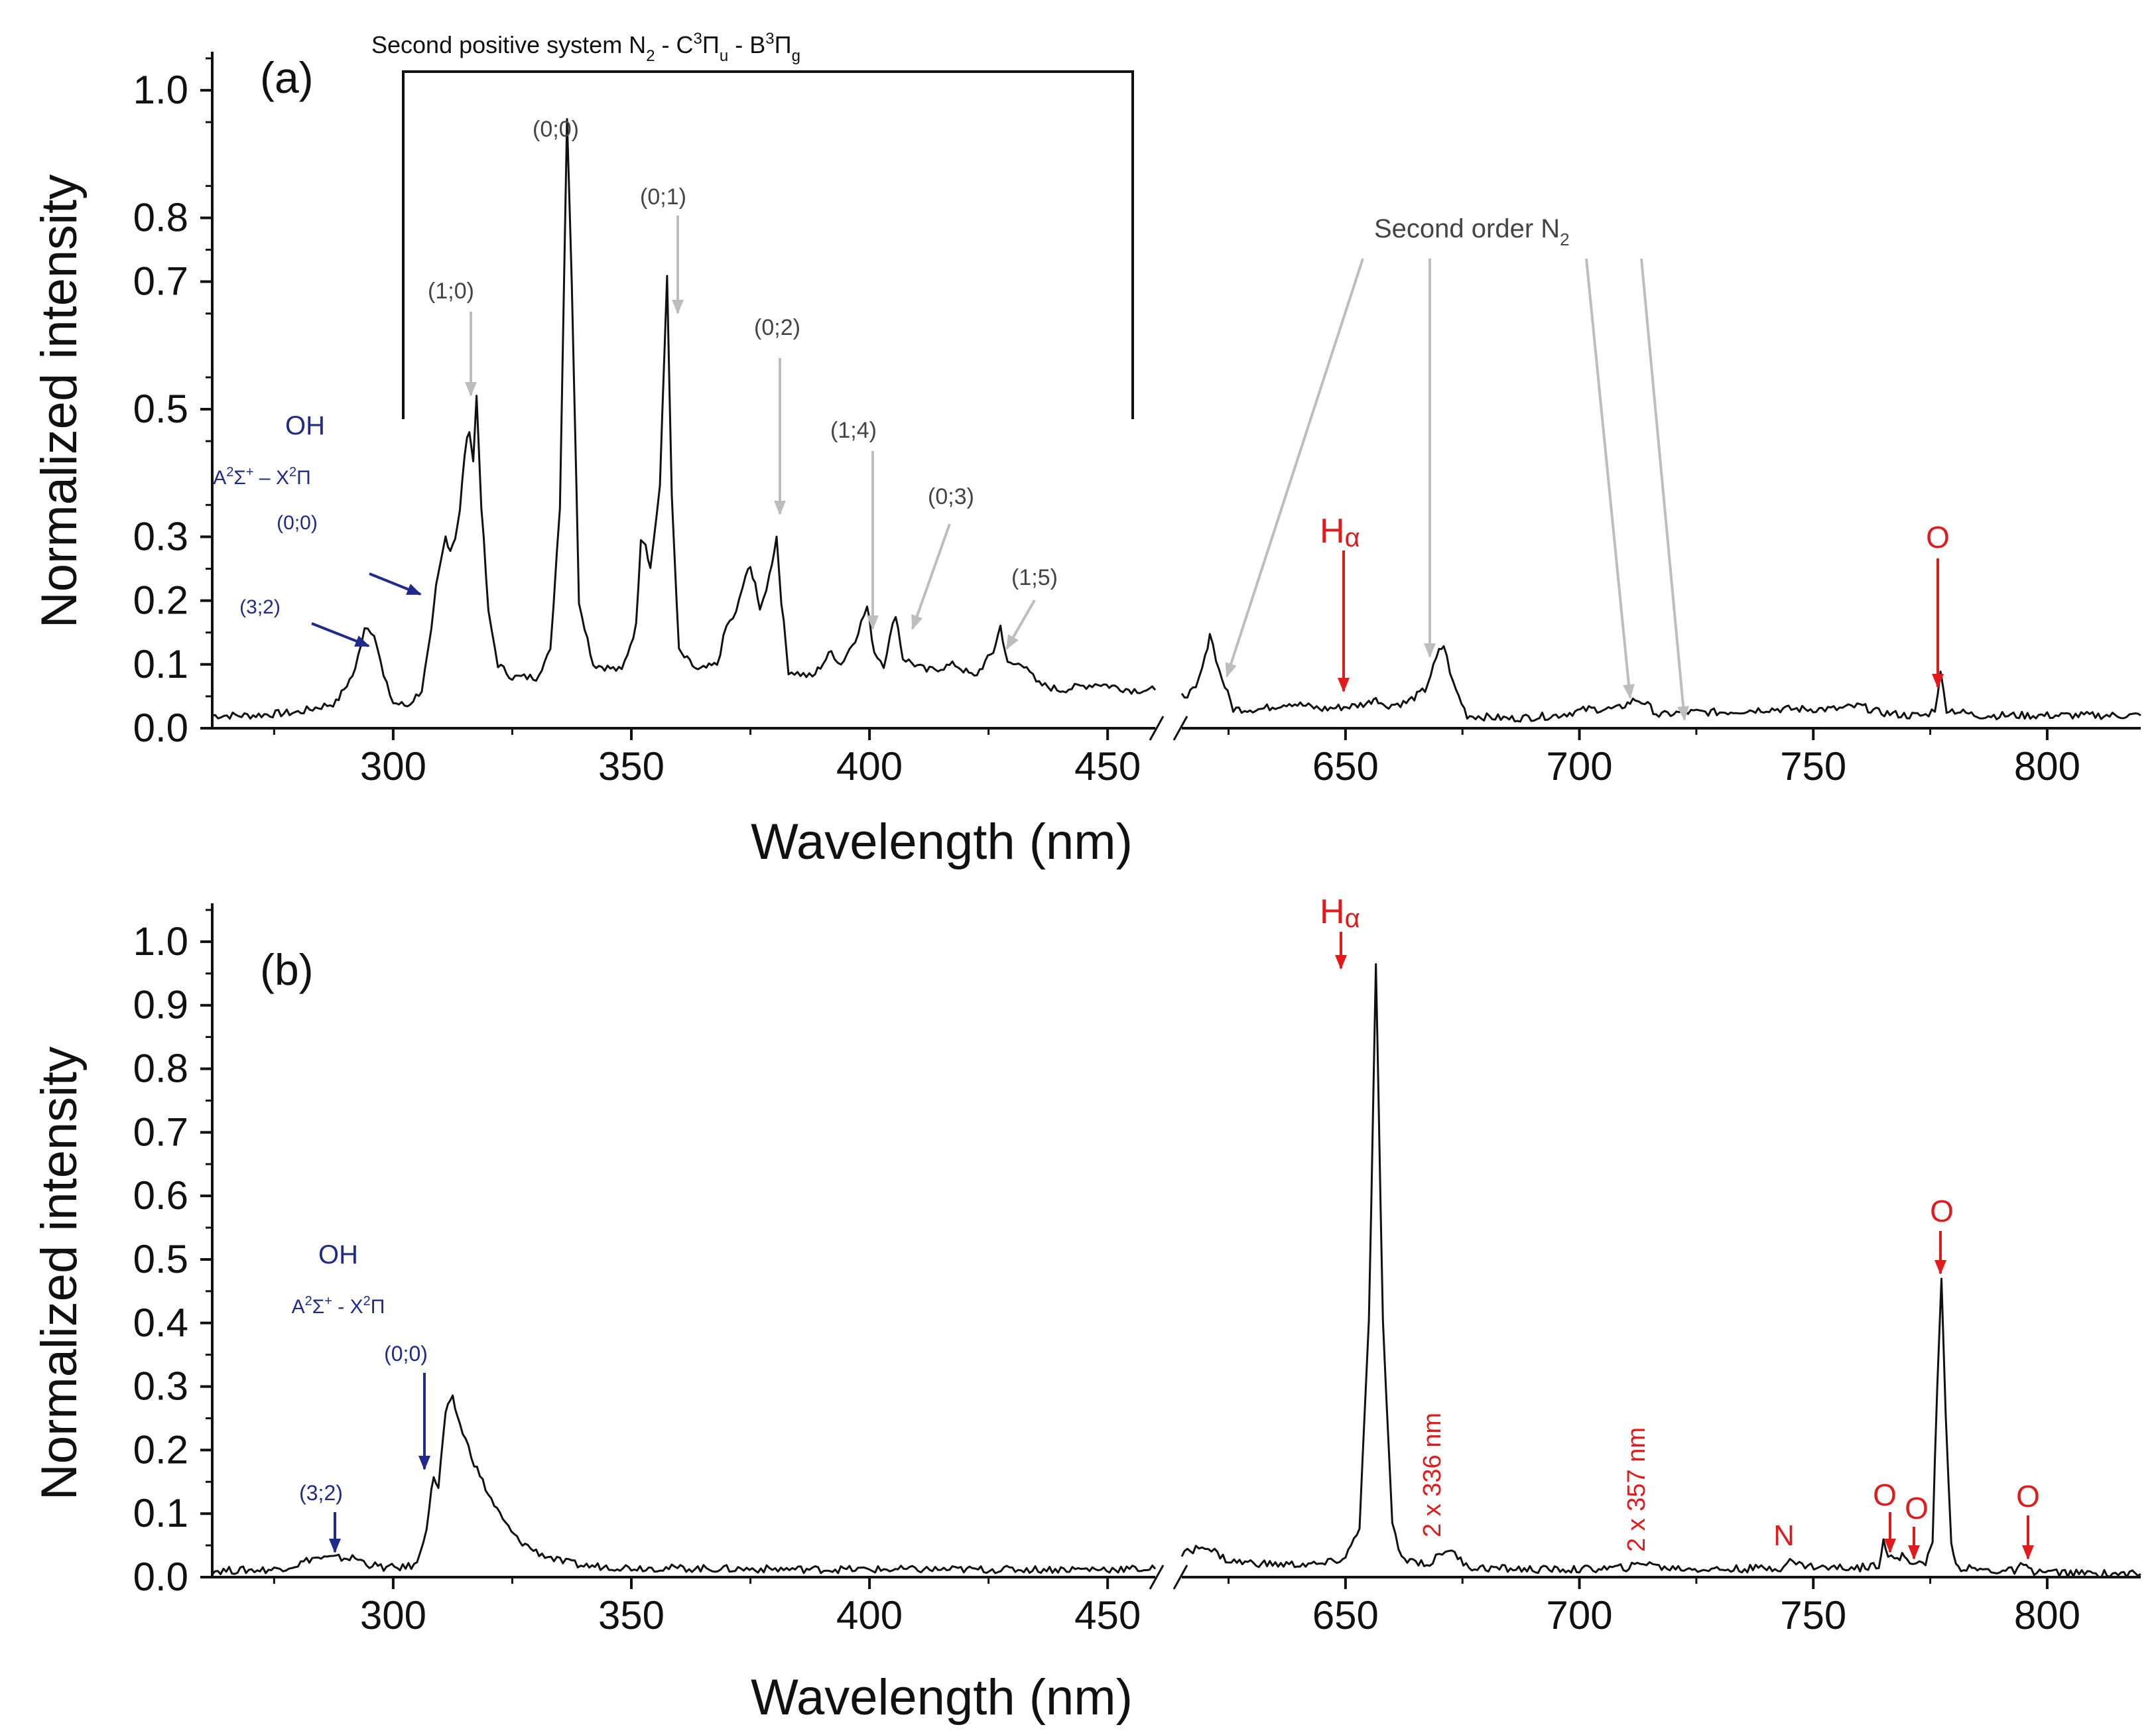  What do you see at coordinates (2028, 1519) in the screenshot?
I see `panel-b-o-4: O` at bounding box center [2028, 1519].